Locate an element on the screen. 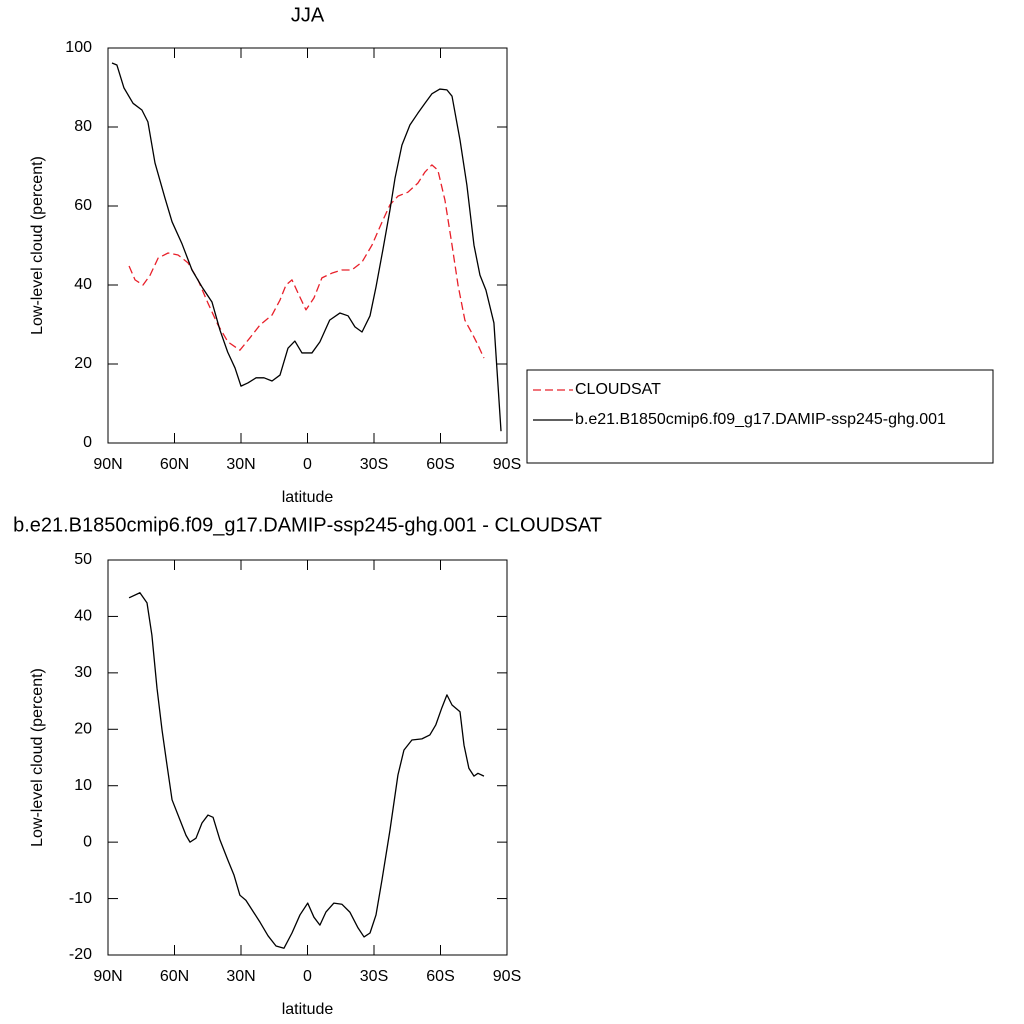  y-tick-label: 10 is located at coordinates (83, 785).